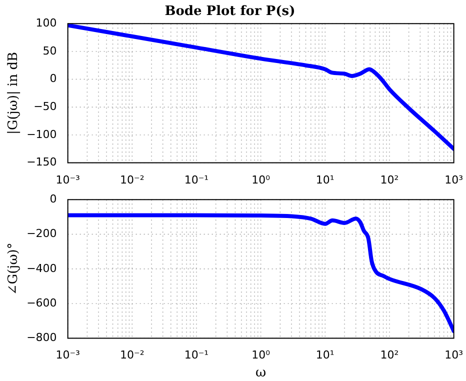 Image resolution: width=466 pixels, height=381 pixels. I want to click on y-tick-label: −800, so click(41, 337).